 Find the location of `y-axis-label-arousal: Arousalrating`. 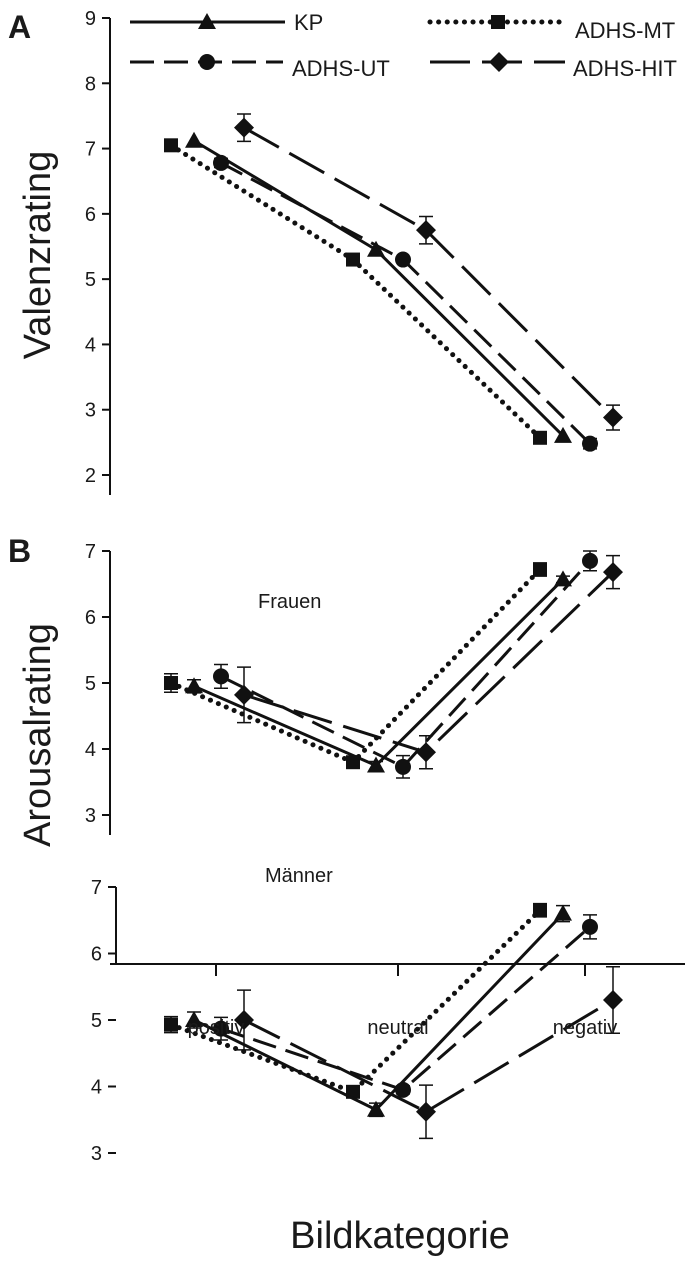

y-axis-label-arousal: Arousalrating is located at coordinates (38, 735).